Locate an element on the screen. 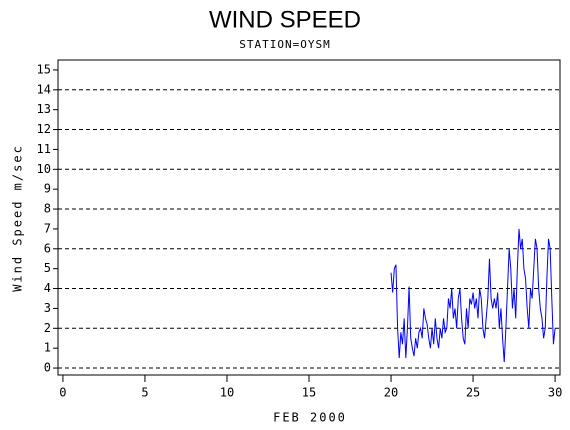  chart-subtitle: STATION=OYSM is located at coordinates (284, 44).